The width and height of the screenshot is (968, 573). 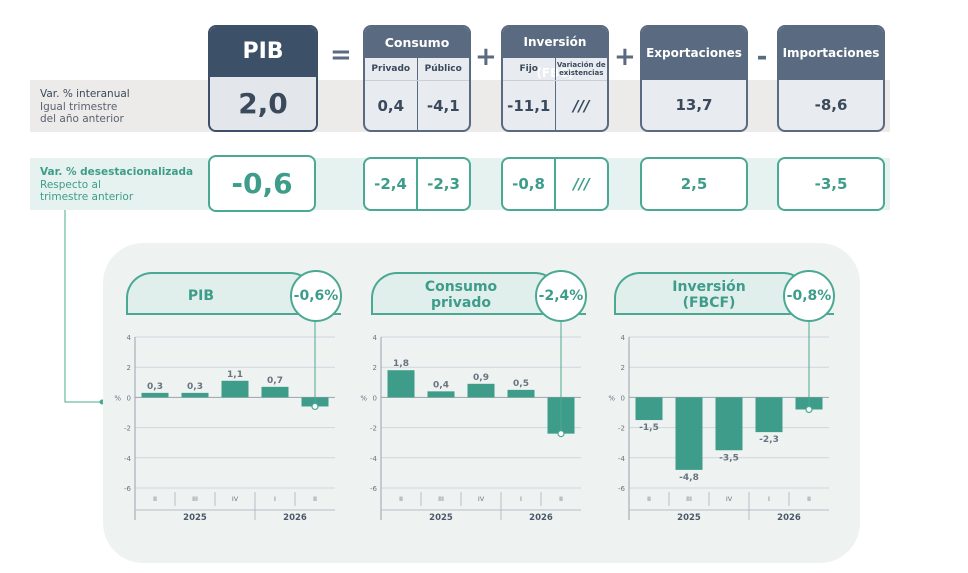 I want to click on plus-sign-2: +, so click(x=625, y=57).